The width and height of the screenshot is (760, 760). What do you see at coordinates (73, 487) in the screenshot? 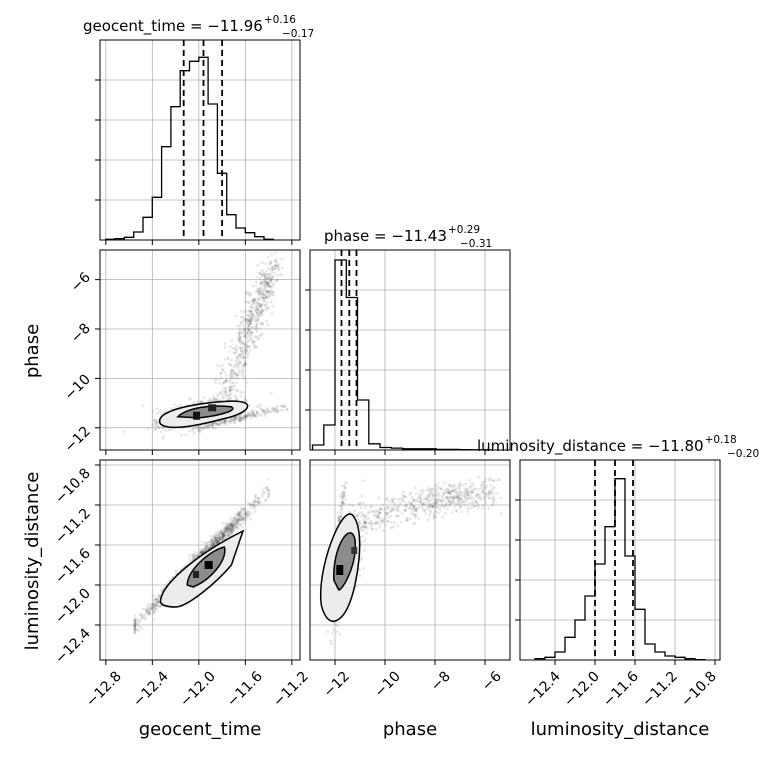
I see `ytick-label: −10.8` at bounding box center [73, 487].